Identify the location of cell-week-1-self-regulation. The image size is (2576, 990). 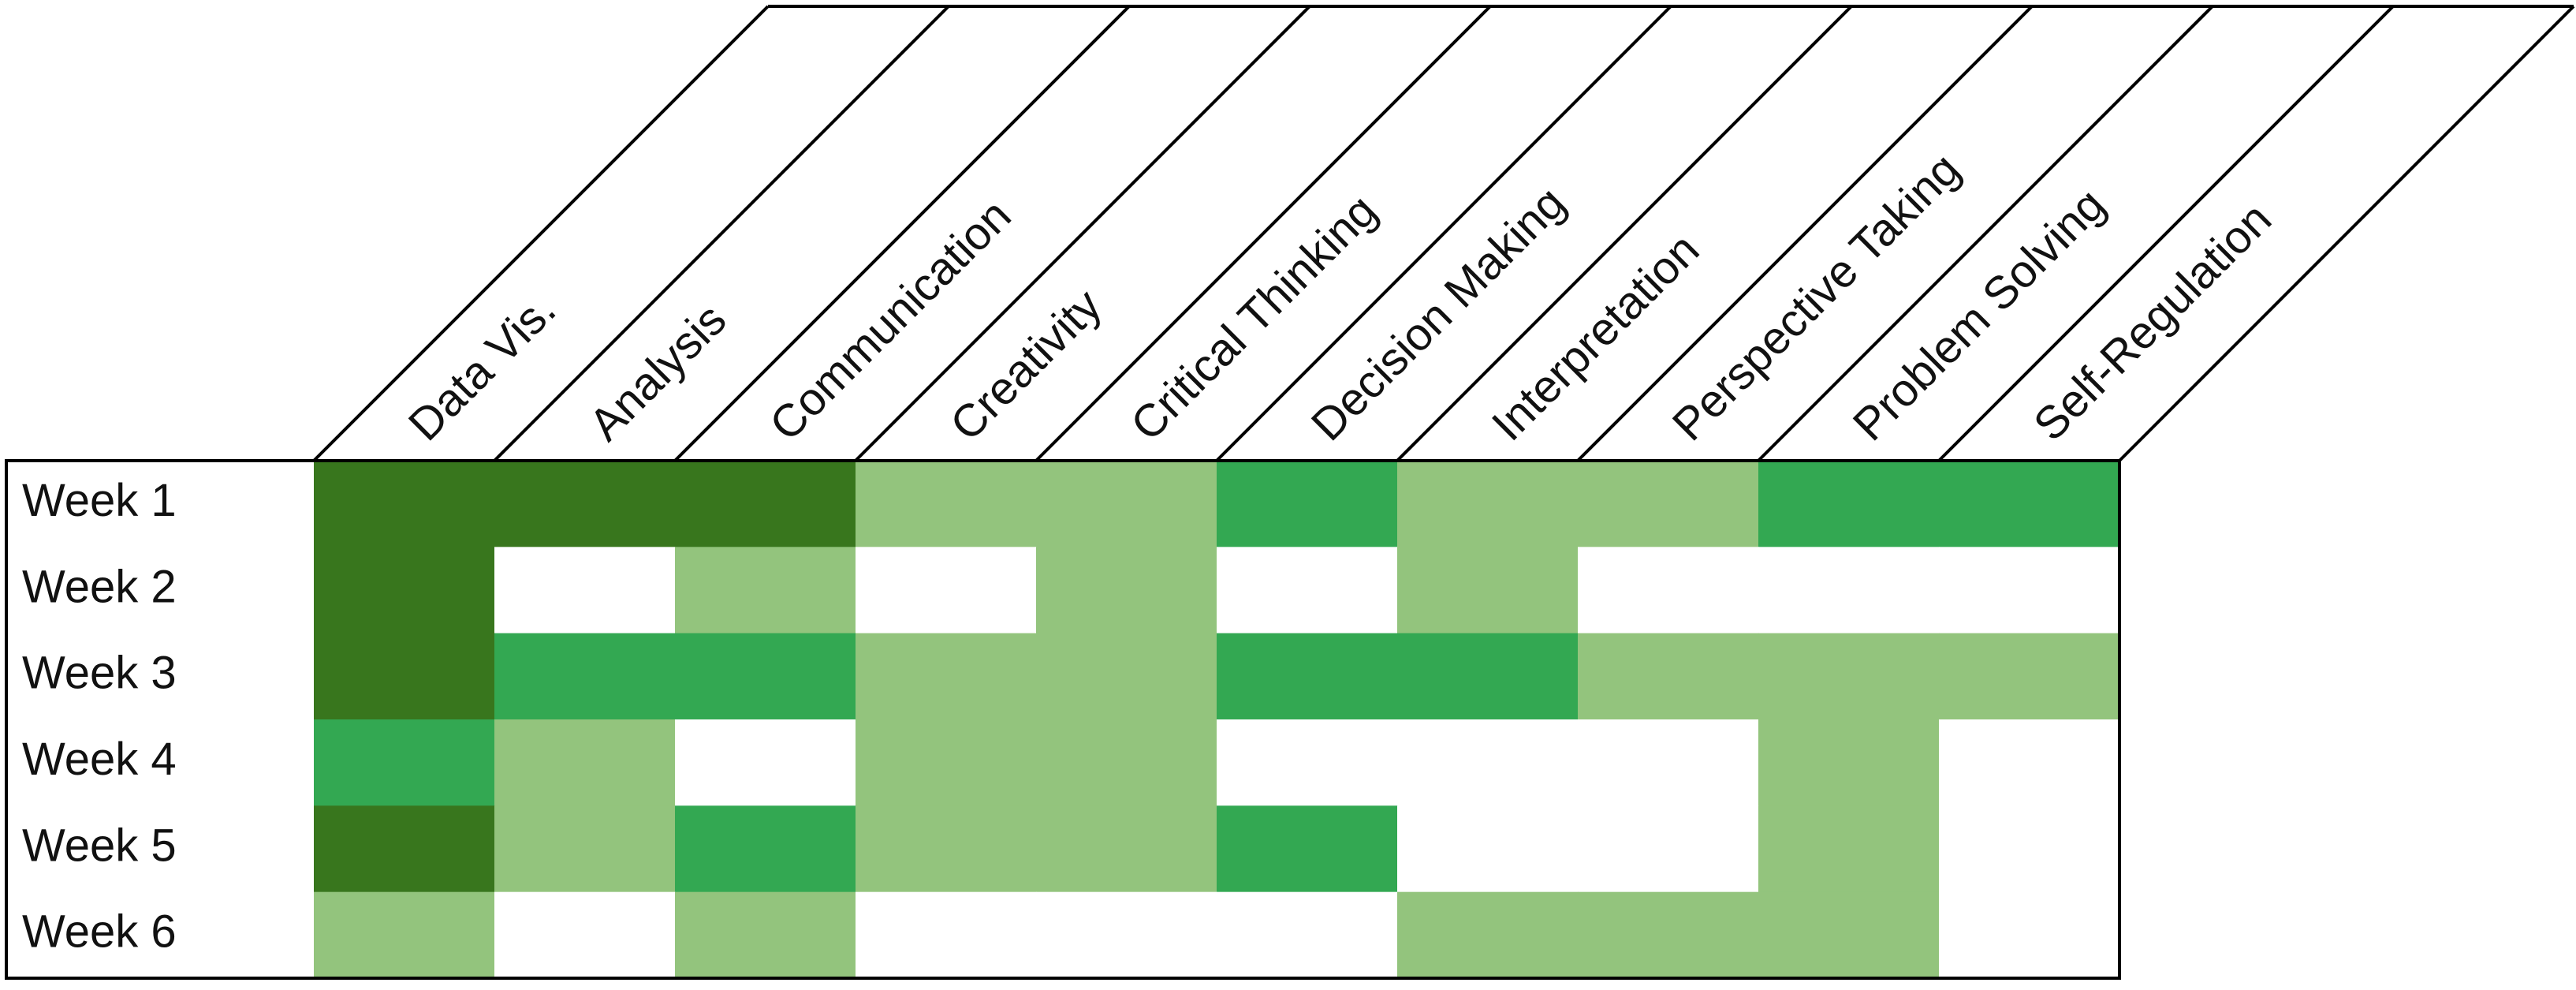
(2030, 504).